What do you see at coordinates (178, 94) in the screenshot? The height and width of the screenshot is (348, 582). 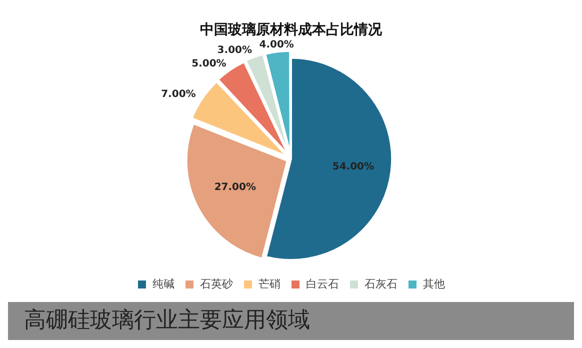 I see `data-label: 7.00%` at bounding box center [178, 94].